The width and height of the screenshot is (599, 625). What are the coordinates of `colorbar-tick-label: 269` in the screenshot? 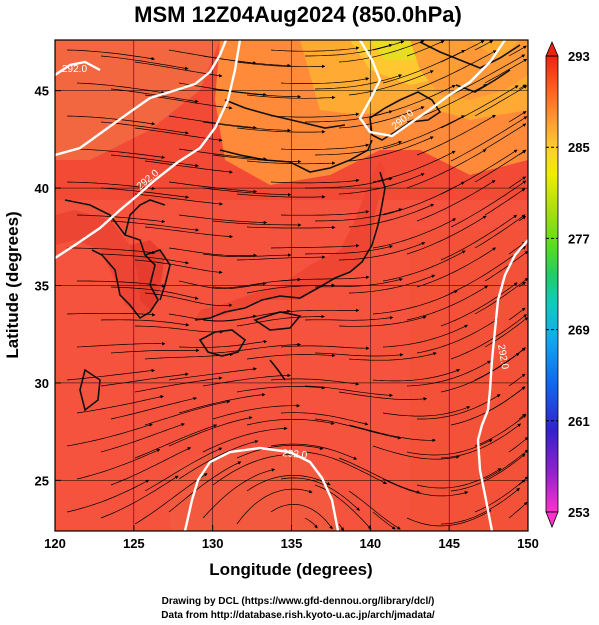 It's located at (579, 330).